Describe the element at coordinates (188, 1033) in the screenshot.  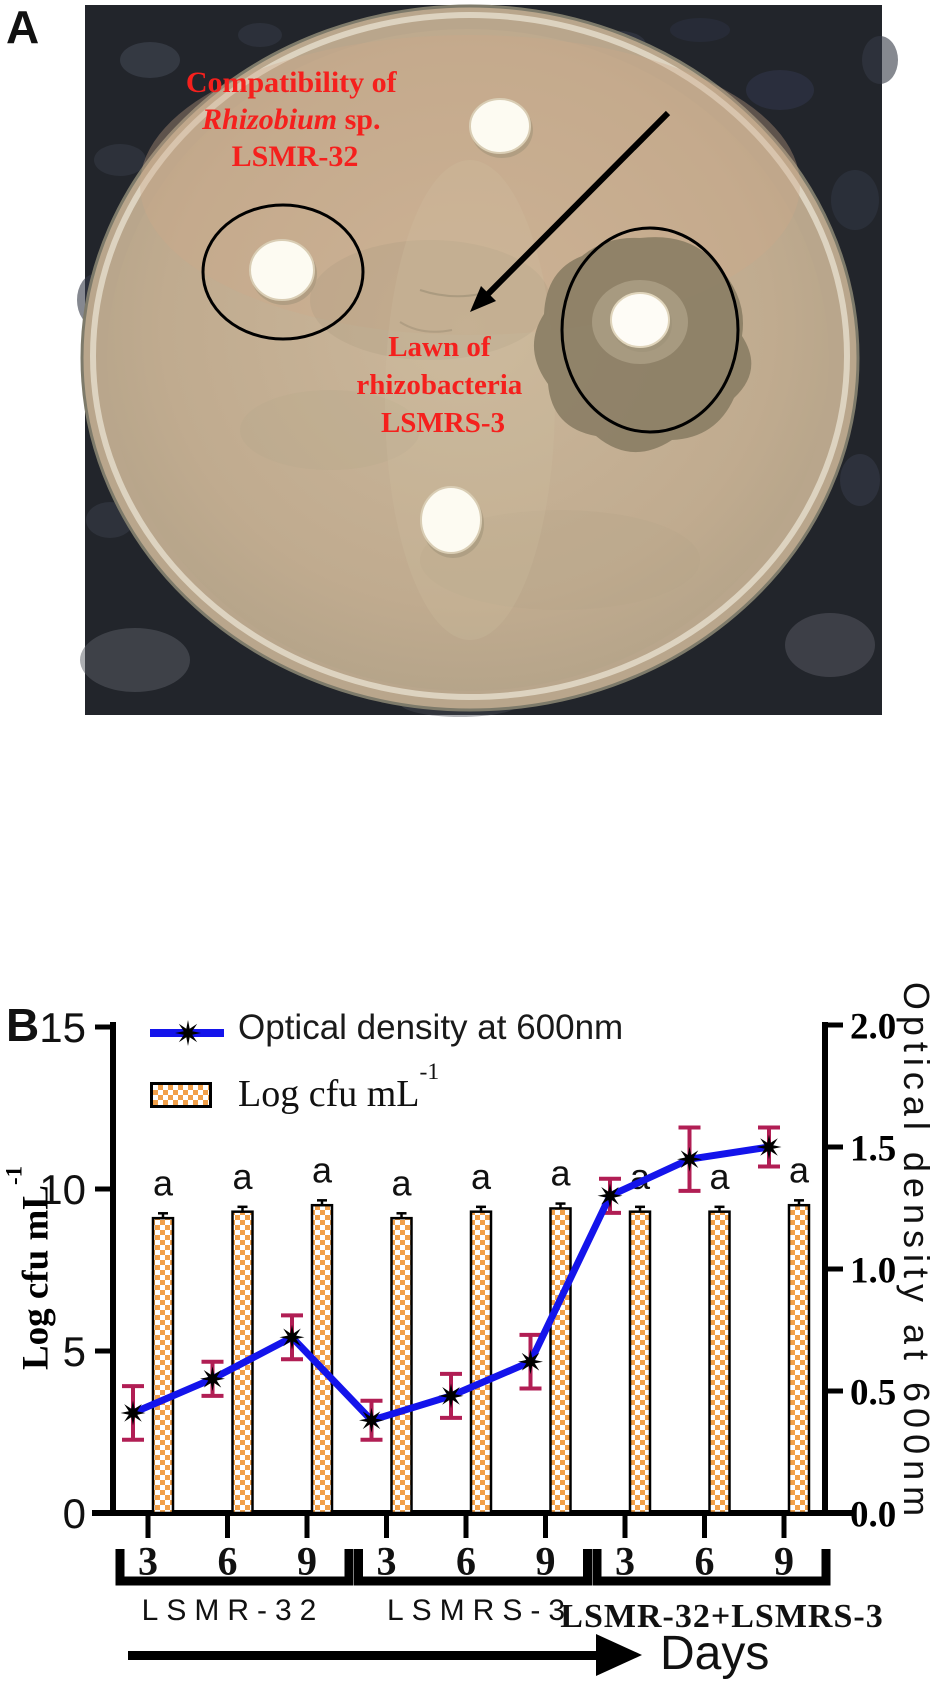
I see `legend-line-marker-icon` at that location.